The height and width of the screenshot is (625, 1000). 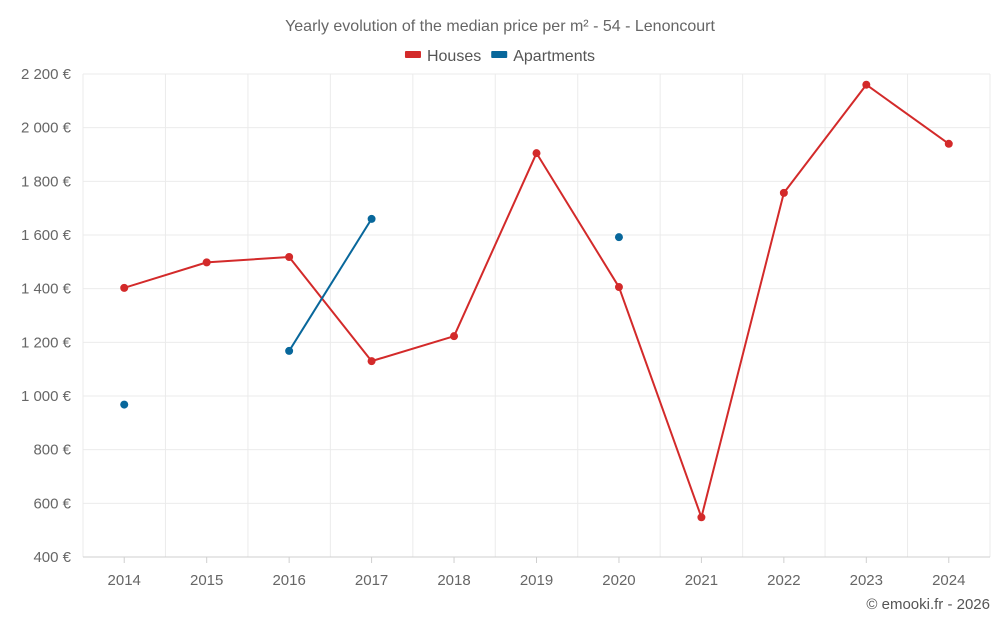 What do you see at coordinates (288, 580) in the screenshot?
I see `x-tick-label: 2016` at bounding box center [288, 580].